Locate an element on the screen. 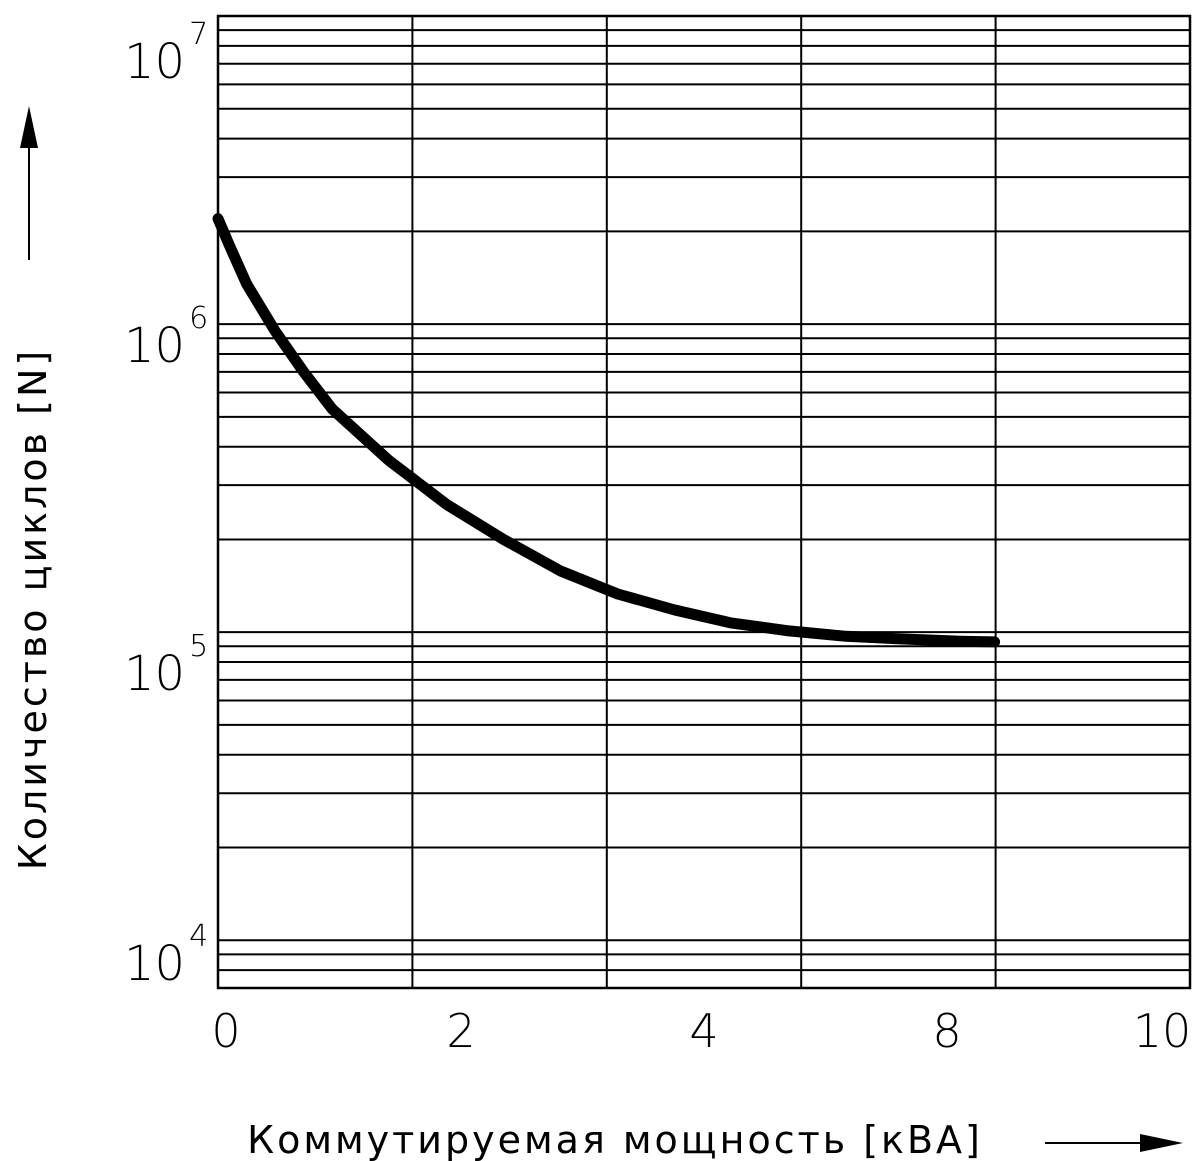 The image size is (1196, 1161). x-tick-label: 2 is located at coordinates (460, 1031).